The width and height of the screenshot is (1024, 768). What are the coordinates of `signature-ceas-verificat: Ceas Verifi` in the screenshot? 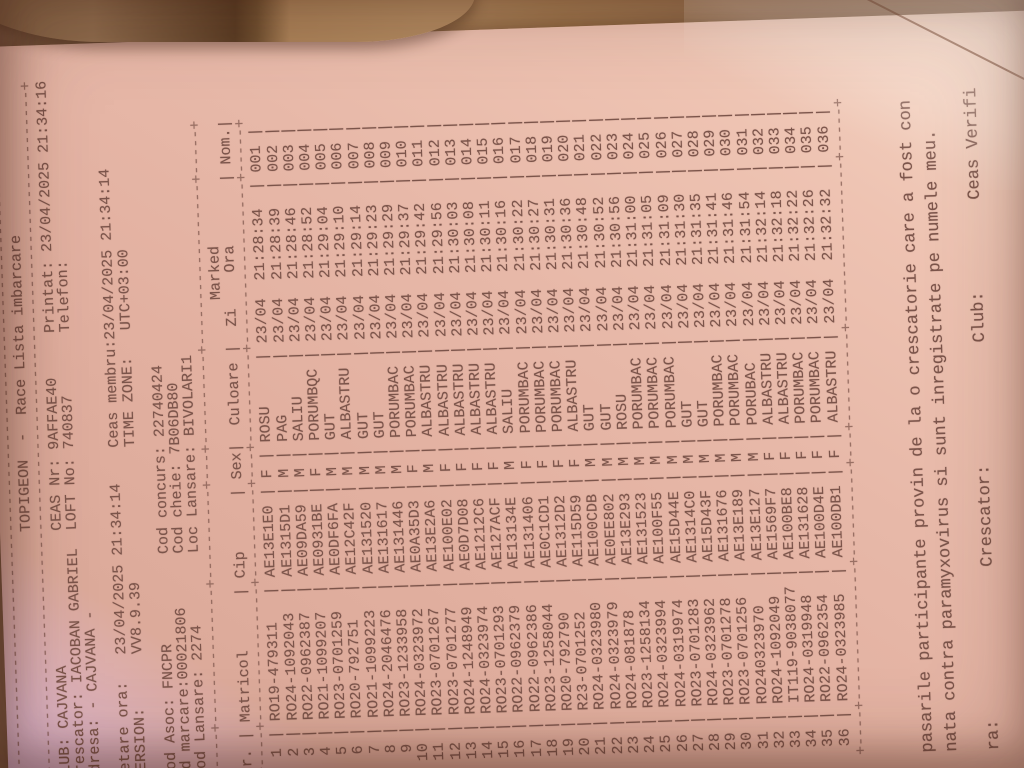 It's located at (973, 143).